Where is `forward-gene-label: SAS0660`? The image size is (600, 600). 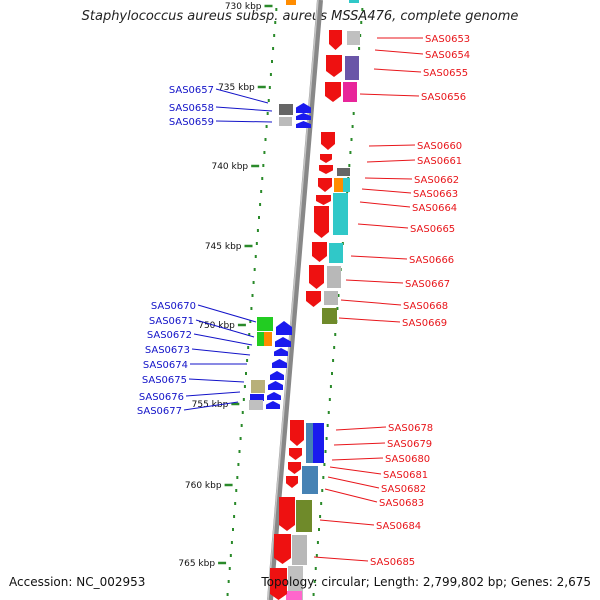
forward-gene-label: SAS0660 is located at coordinates (439, 146).